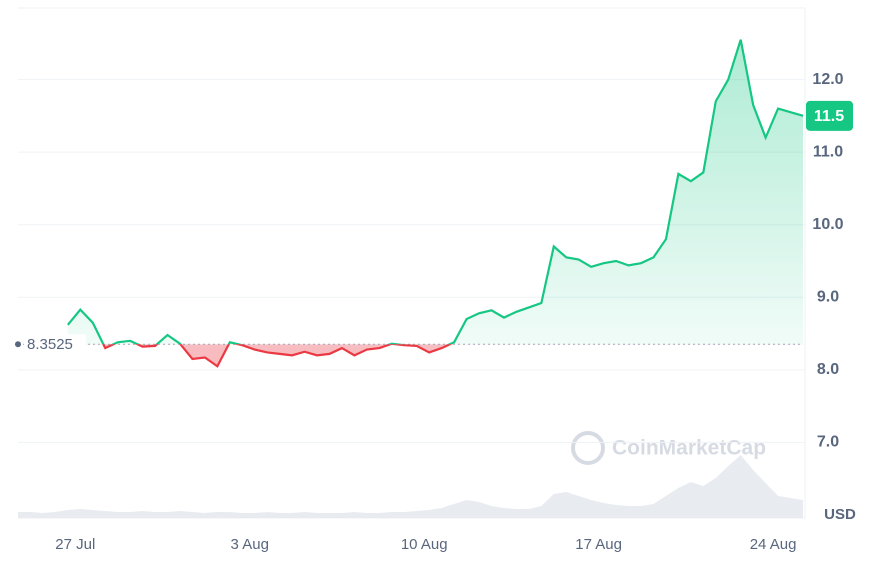 The width and height of the screenshot is (871, 582). What do you see at coordinates (828, 442) in the screenshot?
I see `y-tick-label: 7.0` at bounding box center [828, 442].